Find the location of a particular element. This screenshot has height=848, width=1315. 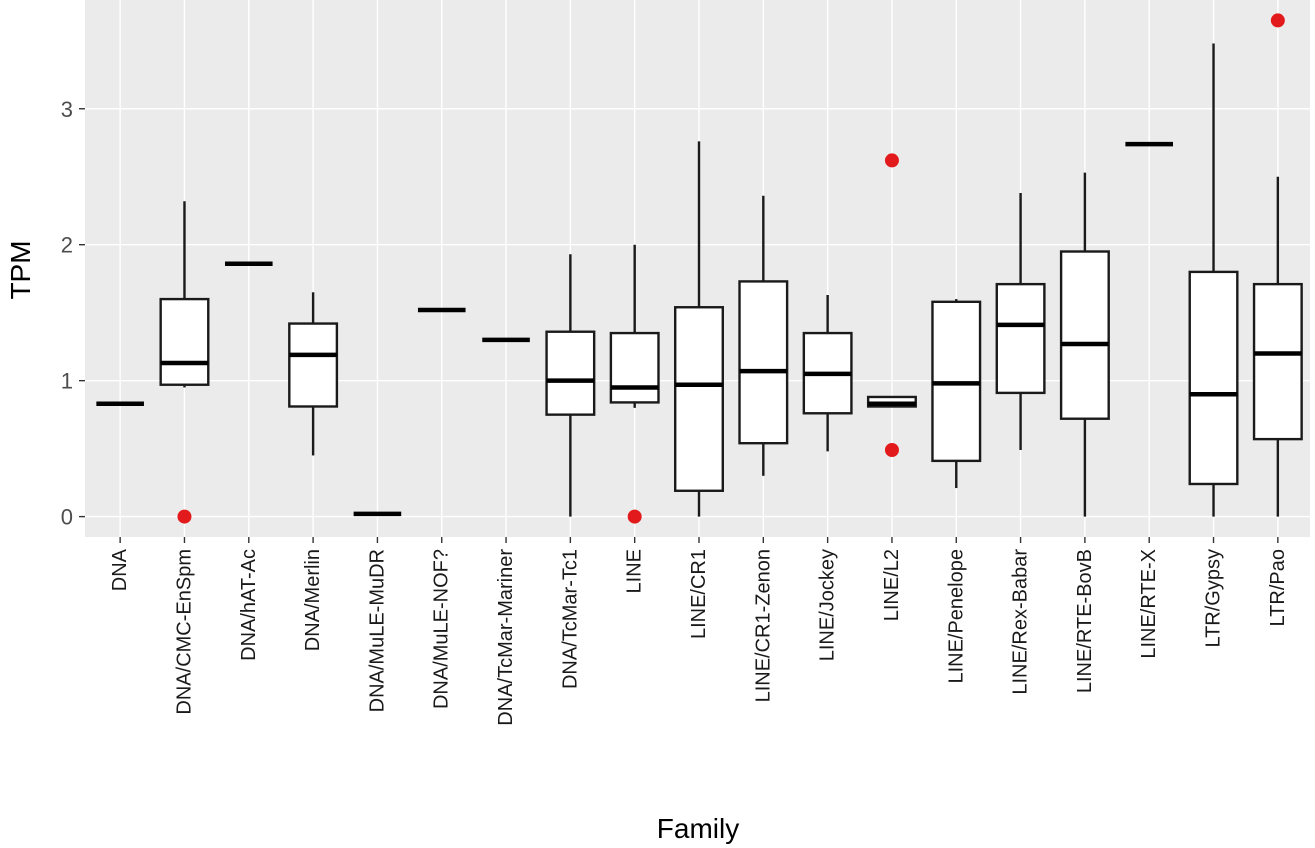

x-tick-label: DNA/Merlin is located at coordinates (313, 600).